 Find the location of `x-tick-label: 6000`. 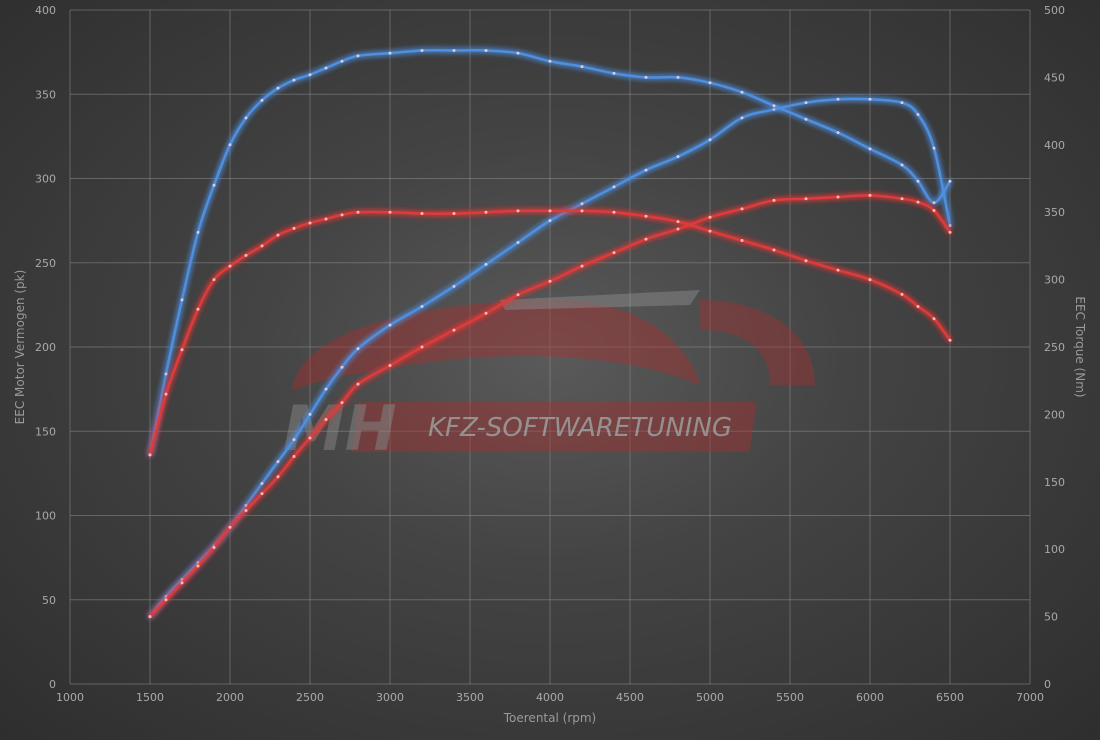

x-tick-label: 6000 is located at coordinates (870, 697).